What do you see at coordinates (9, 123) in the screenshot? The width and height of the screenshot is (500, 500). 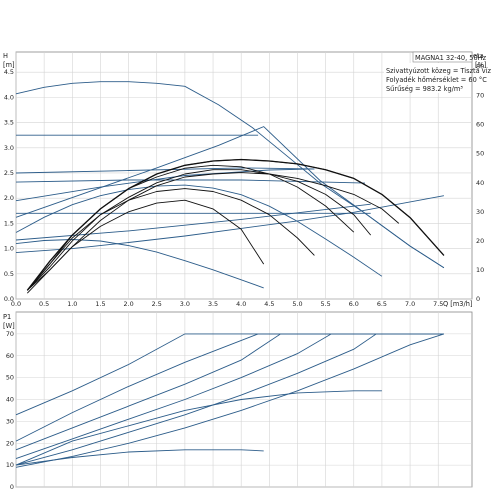 I see `top-y-tick-label: 3.5` at bounding box center [9, 123].